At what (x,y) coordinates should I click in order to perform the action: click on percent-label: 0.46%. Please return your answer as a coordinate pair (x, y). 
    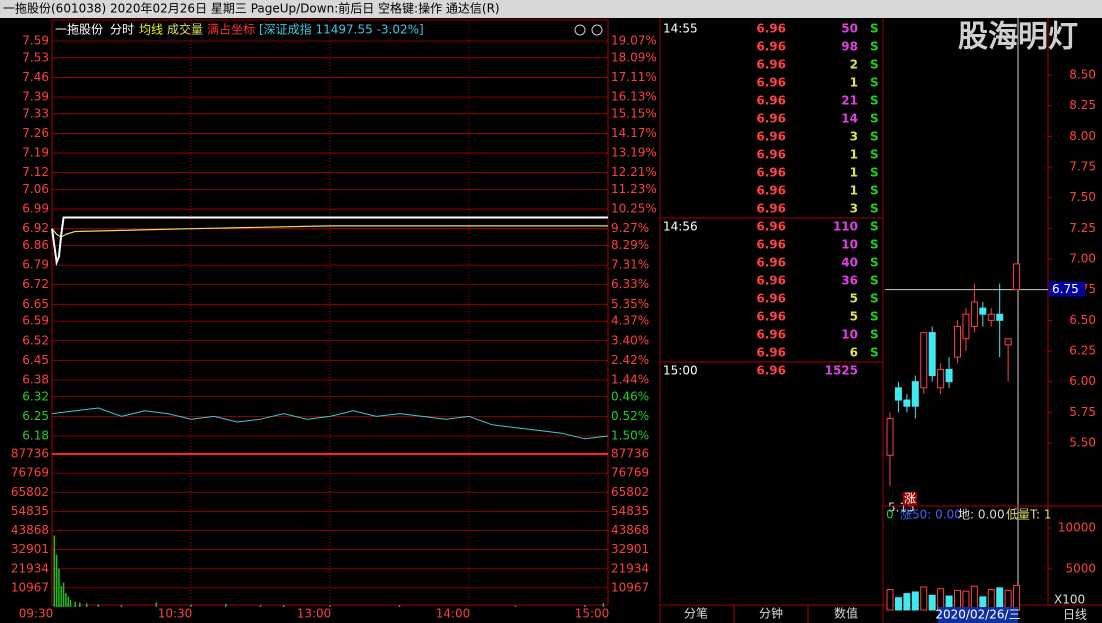
    Looking at the image, I should click on (630, 396).